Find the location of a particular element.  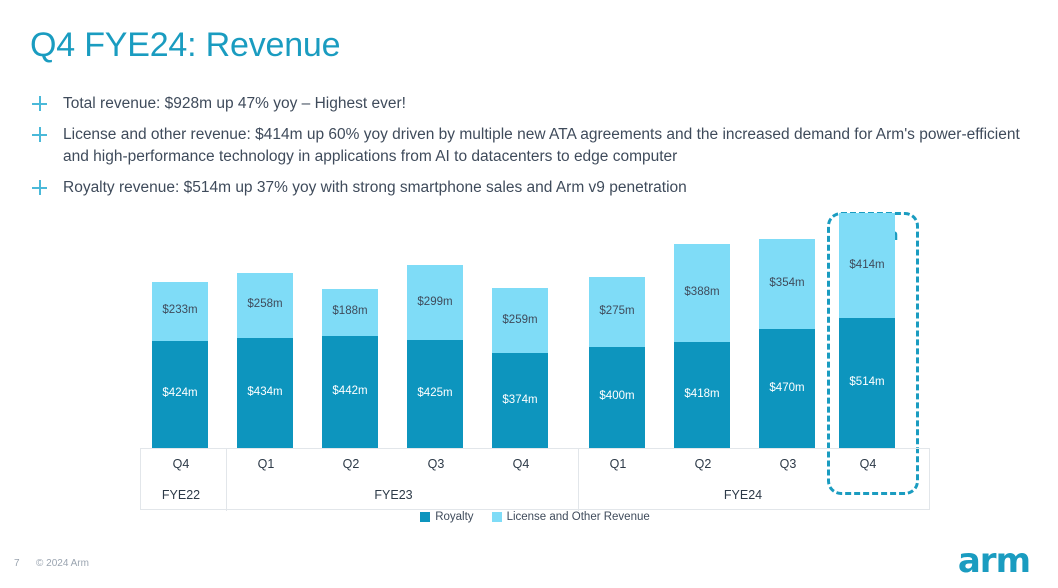

bar-segment-royalty: $514m is located at coordinates (867, 382).